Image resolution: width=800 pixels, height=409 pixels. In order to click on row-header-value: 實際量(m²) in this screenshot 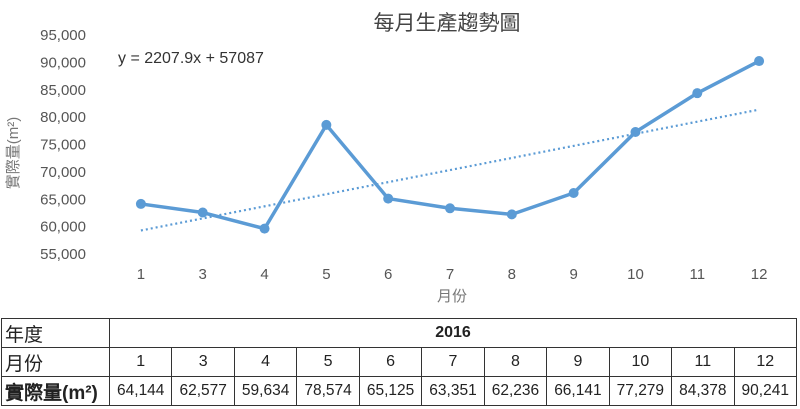, I will do `click(55, 391)`.